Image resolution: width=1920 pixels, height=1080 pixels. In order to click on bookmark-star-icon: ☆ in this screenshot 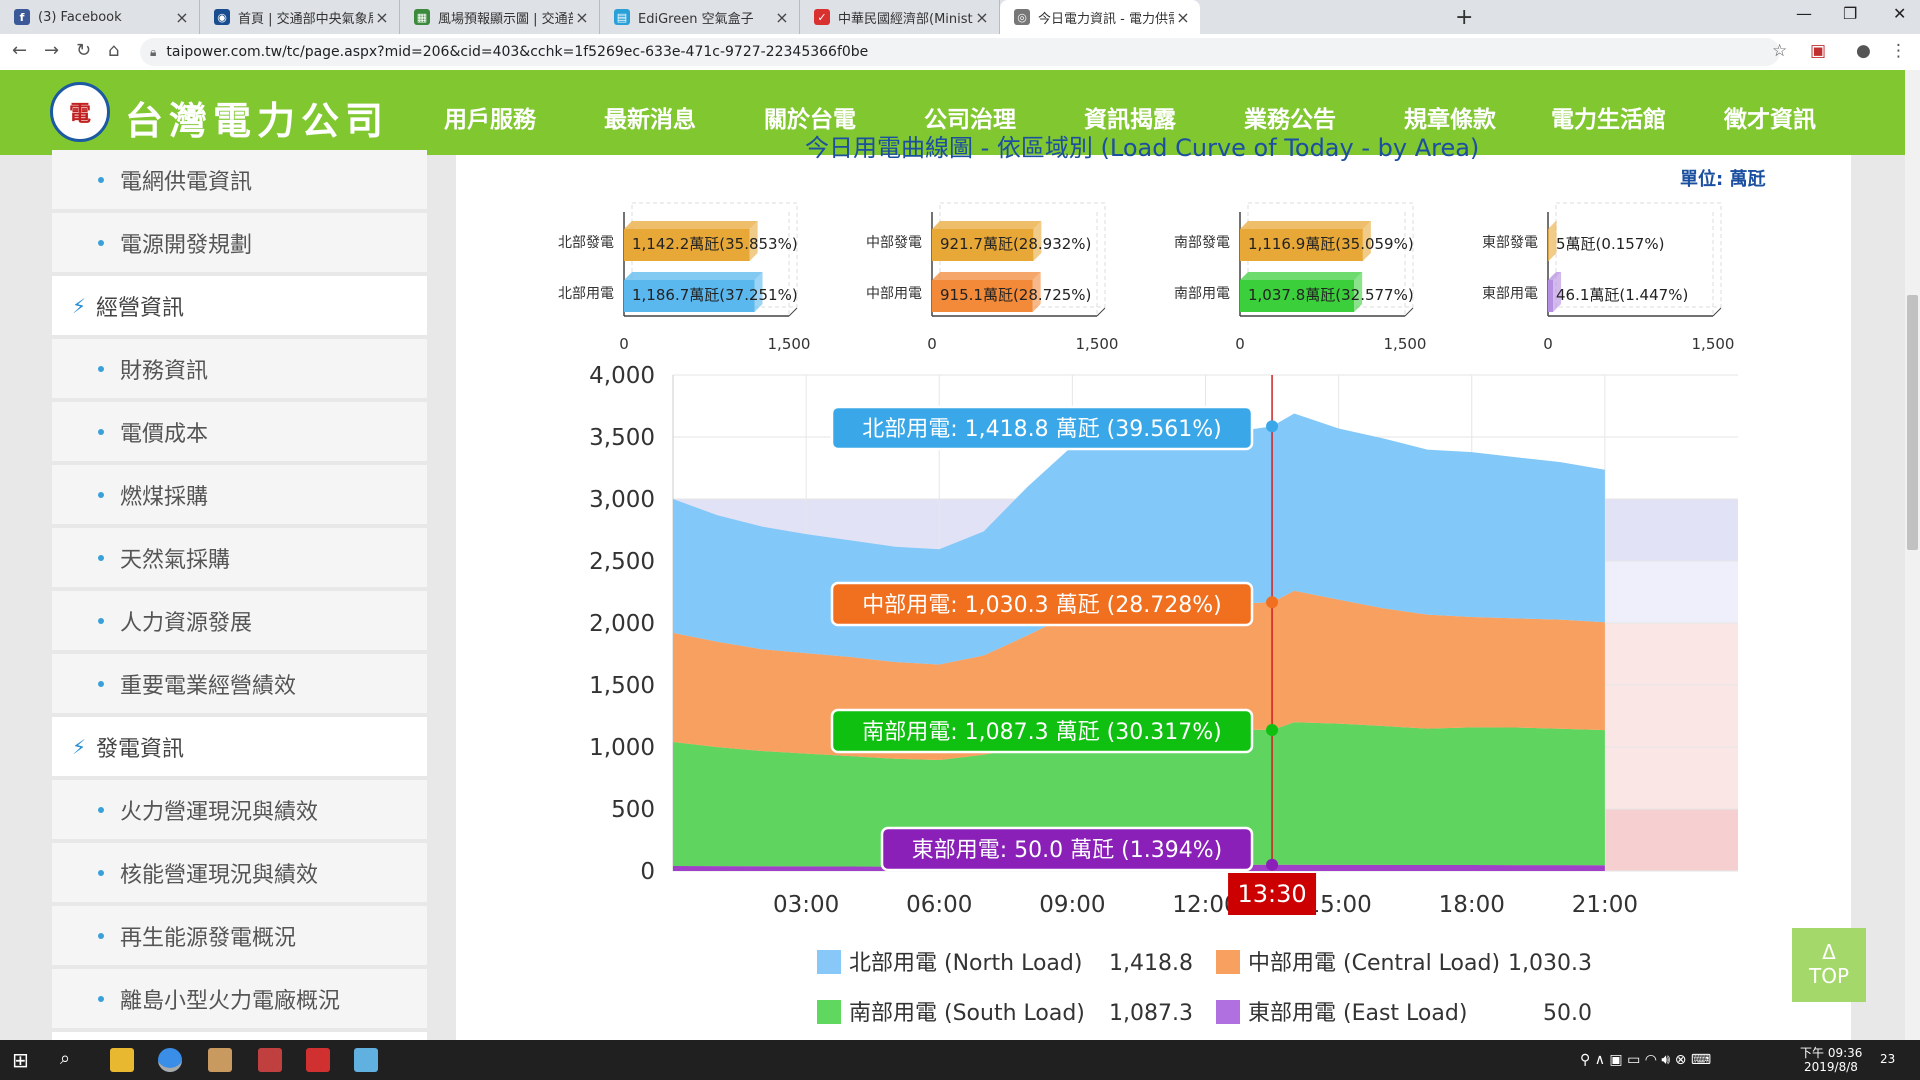, I will do `click(1780, 51)`.